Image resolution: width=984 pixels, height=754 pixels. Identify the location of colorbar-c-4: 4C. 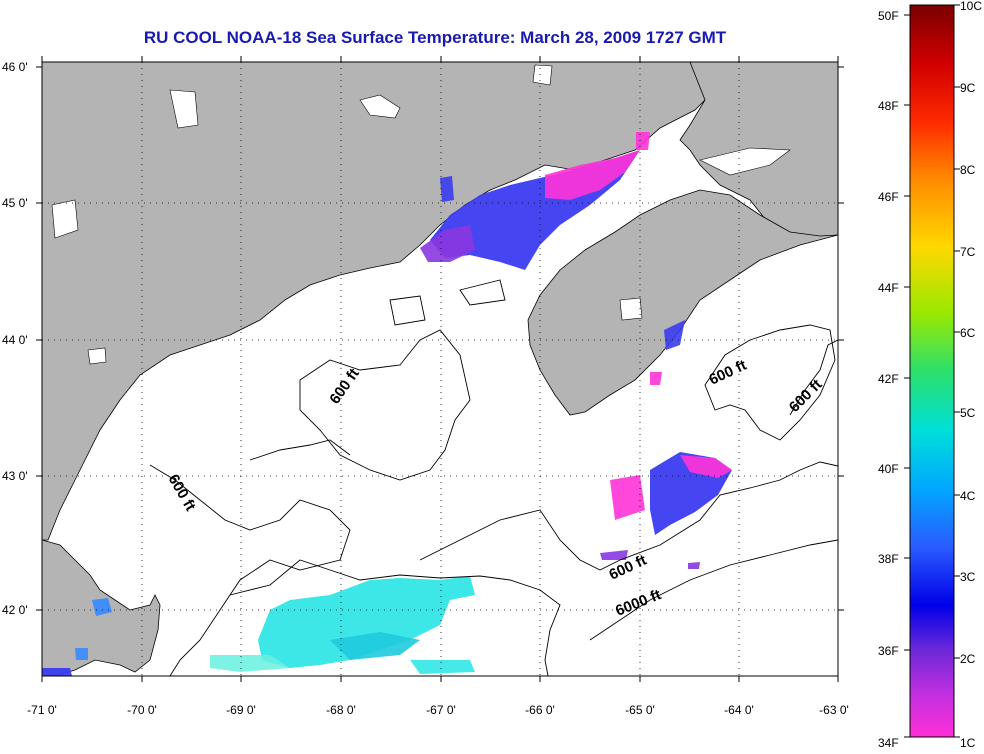
(968, 496).